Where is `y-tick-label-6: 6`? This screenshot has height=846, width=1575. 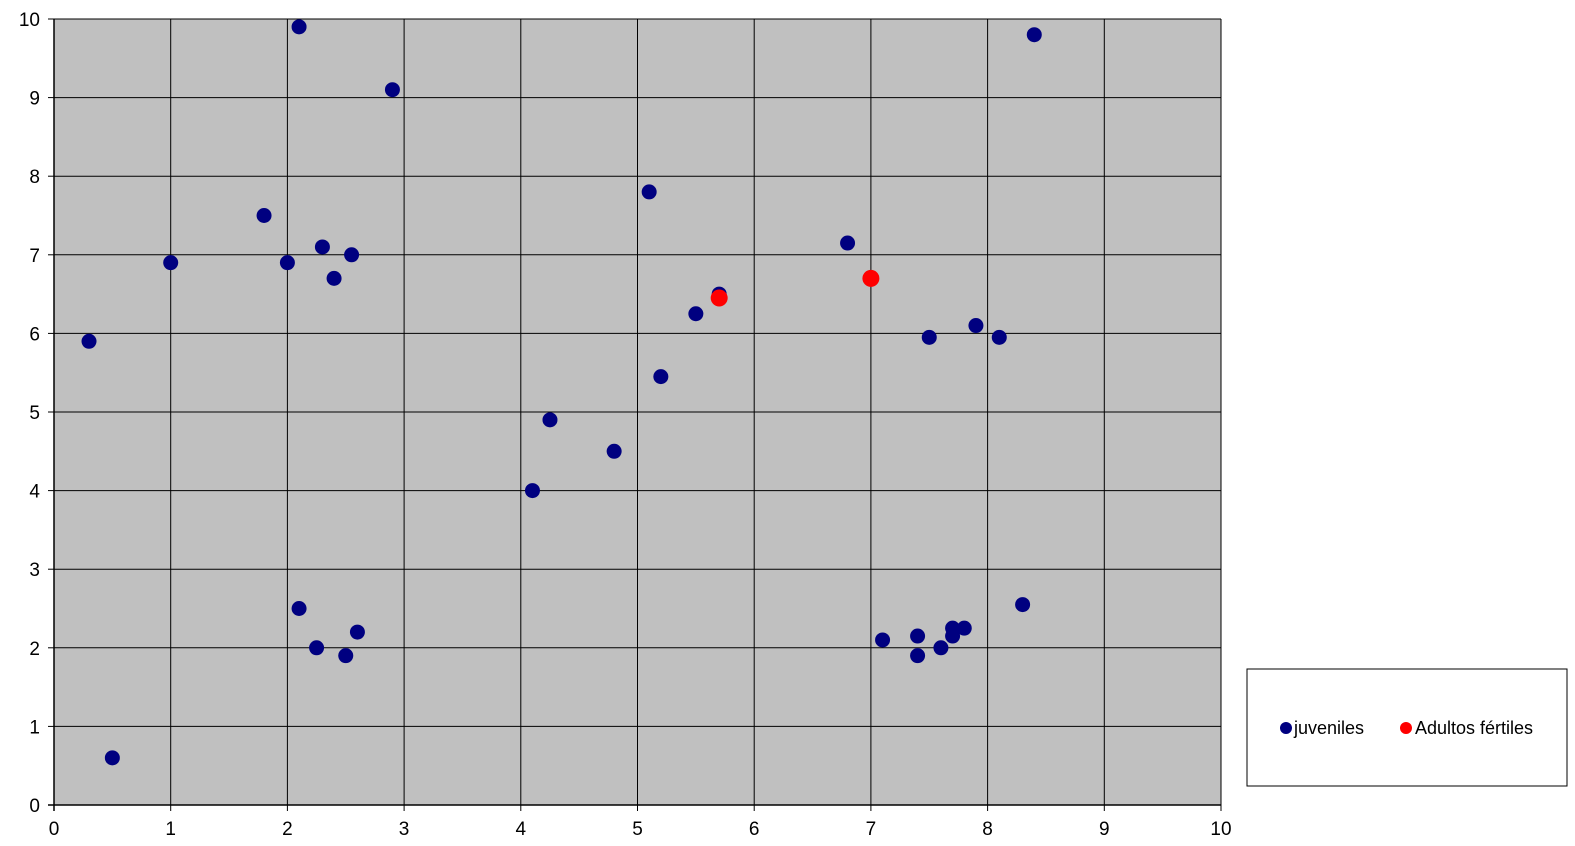 y-tick-label-6: 6 is located at coordinates (34, 334).